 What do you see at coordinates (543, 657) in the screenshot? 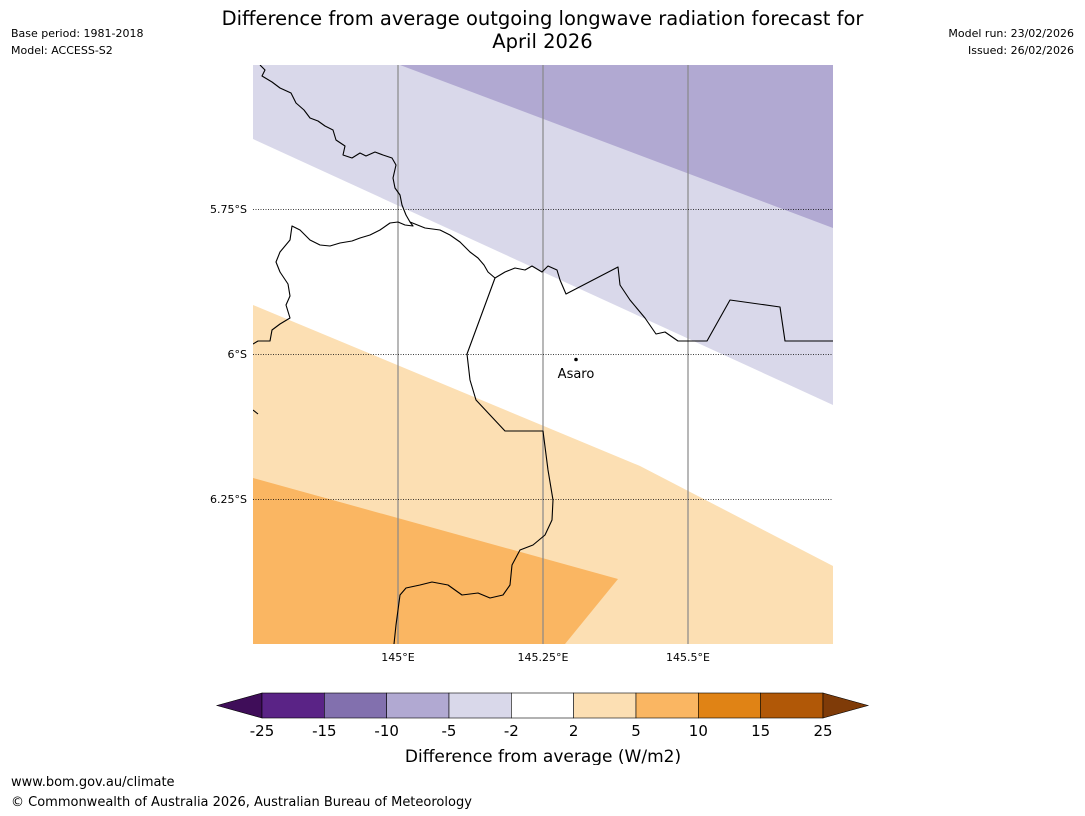
I see `lon-label-145-25: 145.25°E` at bounding box center [543, 657].